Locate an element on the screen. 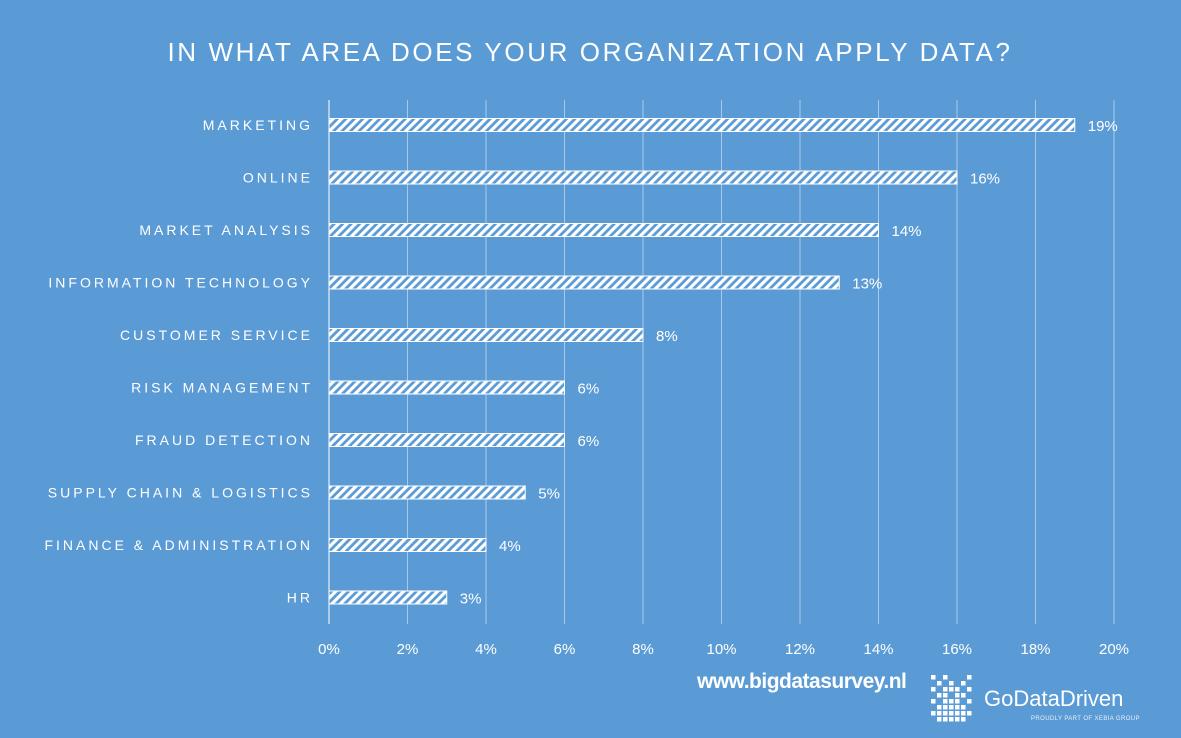 The width and height of the screenshot is (1181, 738). category-label: INFORMATION TECHNOLOGY is located at coordinates (180, 283).